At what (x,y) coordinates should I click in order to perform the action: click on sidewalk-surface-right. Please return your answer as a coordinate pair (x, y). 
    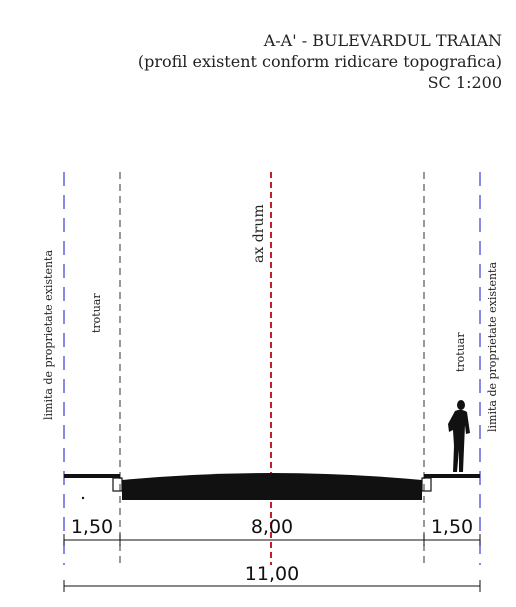
    Looking at the image, I should click on (452, 476).